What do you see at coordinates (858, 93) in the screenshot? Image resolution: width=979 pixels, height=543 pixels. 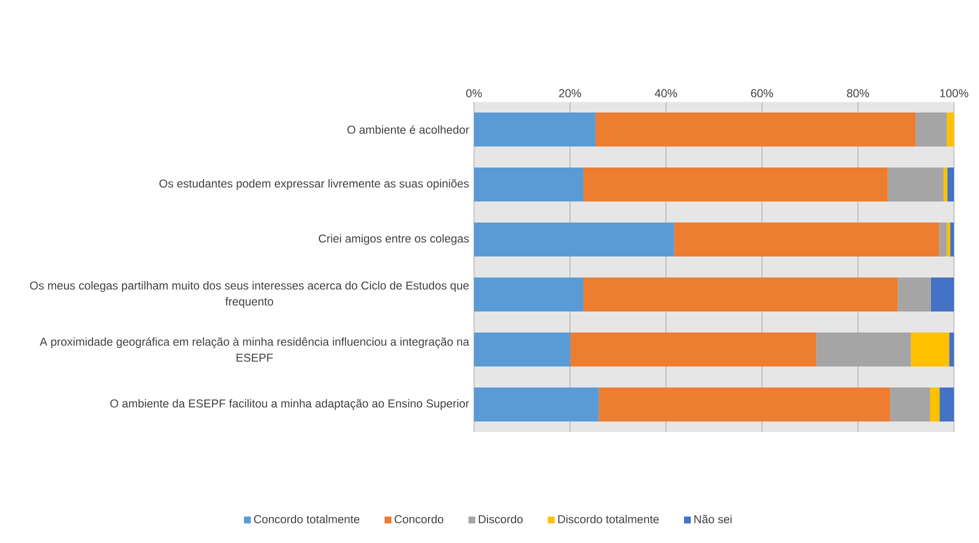 I see `x-tick-label: 80%` at bounding box center [858, 93].